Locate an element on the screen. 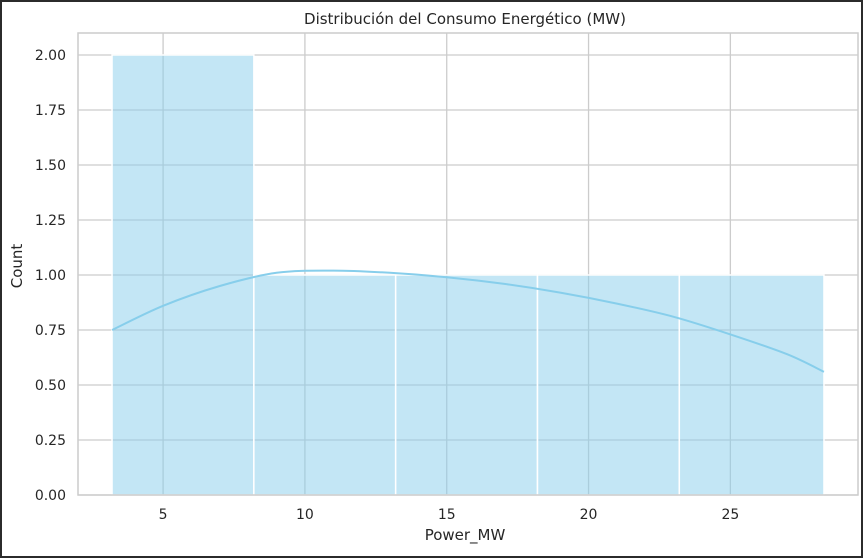 This screenshot has height=558, width=863. y-tick-label: 1.00 is located at coordinates (50, 276).